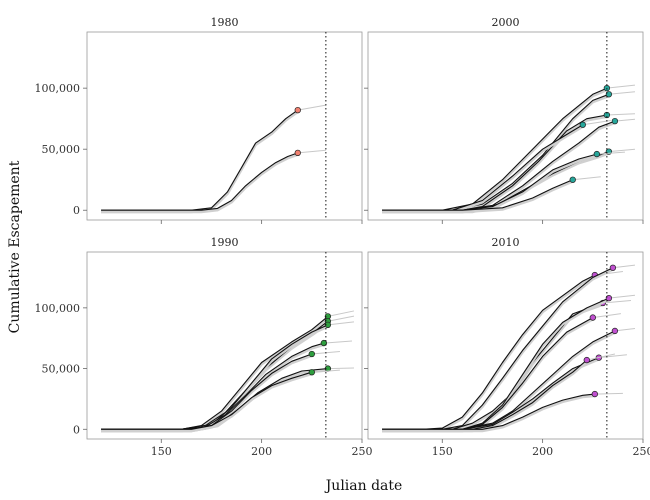 The height and width of the screenshot is (500, 650). I want to click on panel-title: 1990, so click(225, 242).